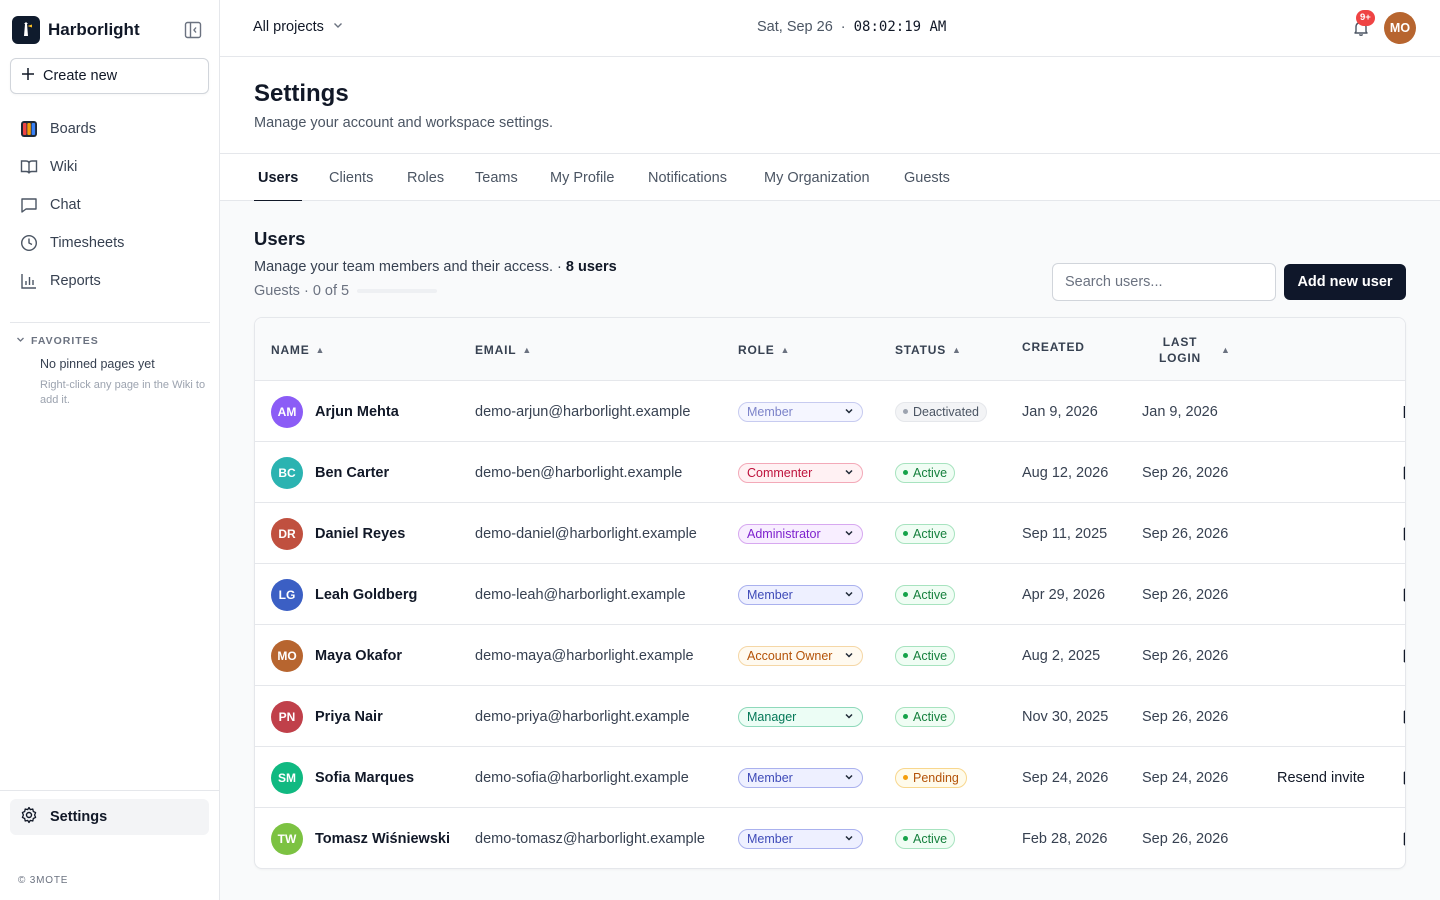 The width and height of the screenshot is (1440, 900). Describe the element at coordinates (800, 716) in the screenshot. I see `role-select: Manager` at that location.